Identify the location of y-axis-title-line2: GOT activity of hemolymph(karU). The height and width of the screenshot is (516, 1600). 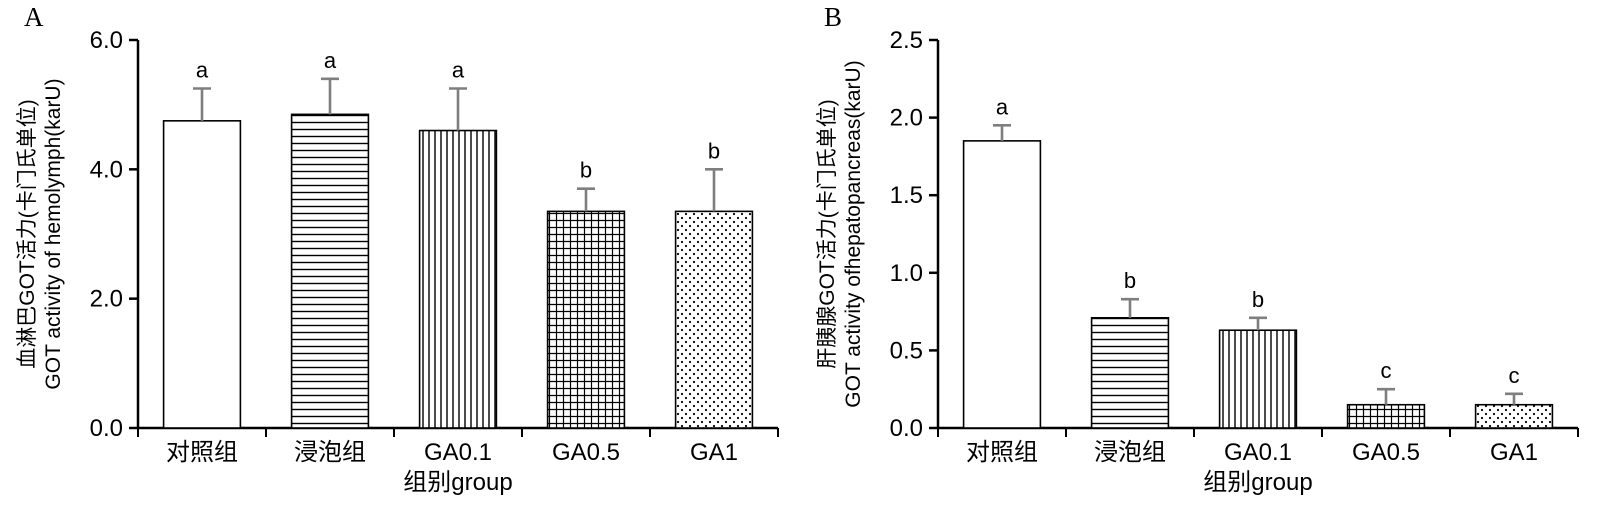
(53, 233).